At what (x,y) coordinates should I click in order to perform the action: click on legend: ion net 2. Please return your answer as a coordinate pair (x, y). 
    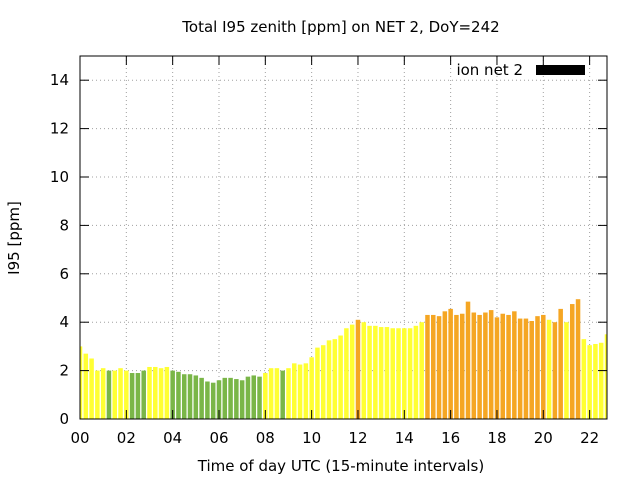
    Looking at the image, I should click on (520, 70).